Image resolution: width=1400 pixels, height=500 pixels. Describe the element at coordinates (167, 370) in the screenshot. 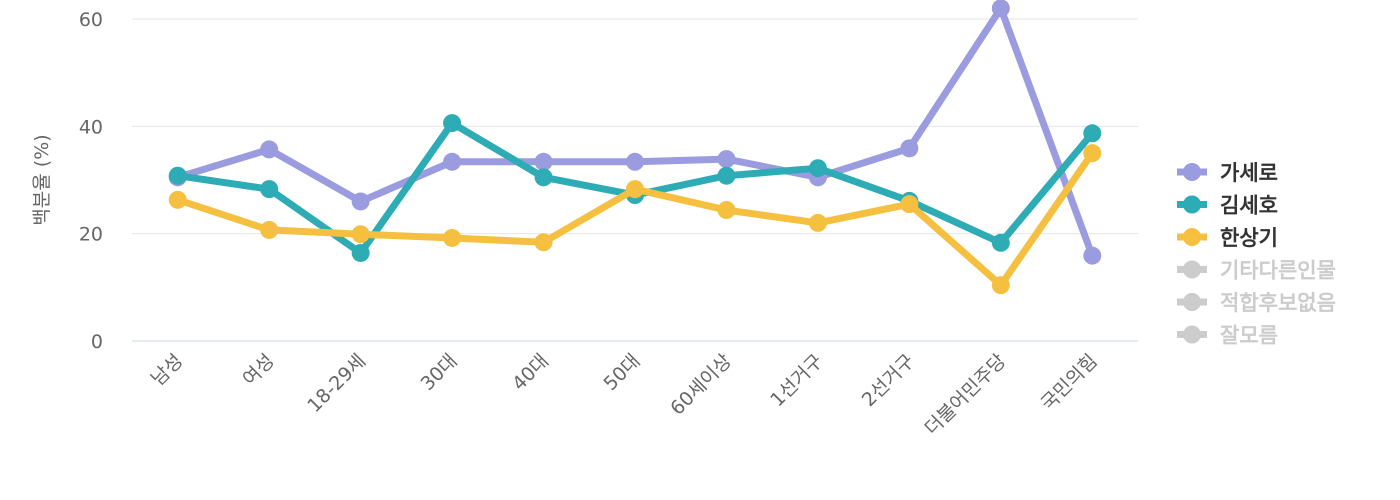

I see `x-tick-label: 남성` at that location.